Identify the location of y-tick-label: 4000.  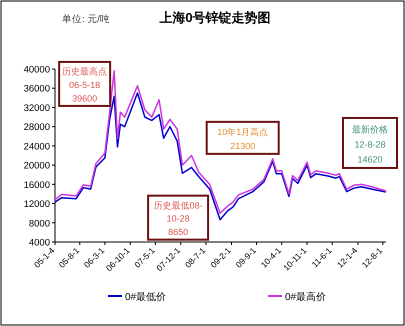
(39, 243).